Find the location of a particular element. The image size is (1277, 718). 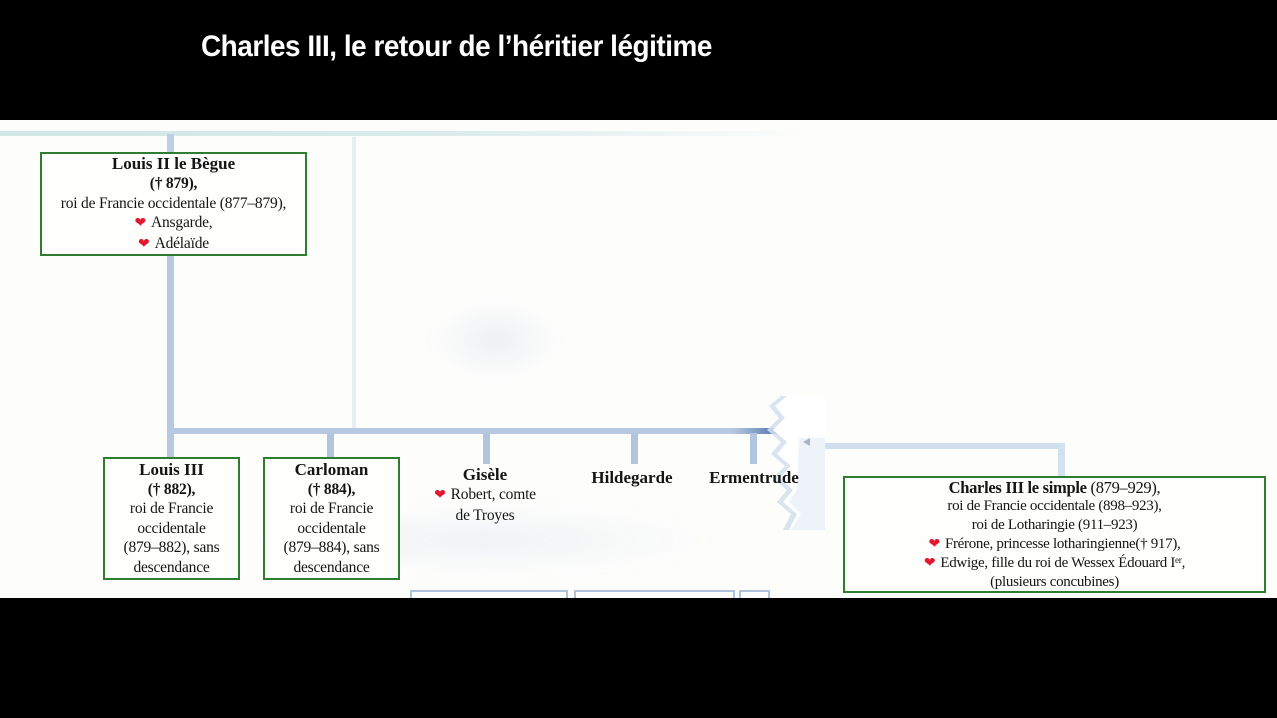

concubines-note: (plusieurs concubines) is located at coordinates (1054, 581).